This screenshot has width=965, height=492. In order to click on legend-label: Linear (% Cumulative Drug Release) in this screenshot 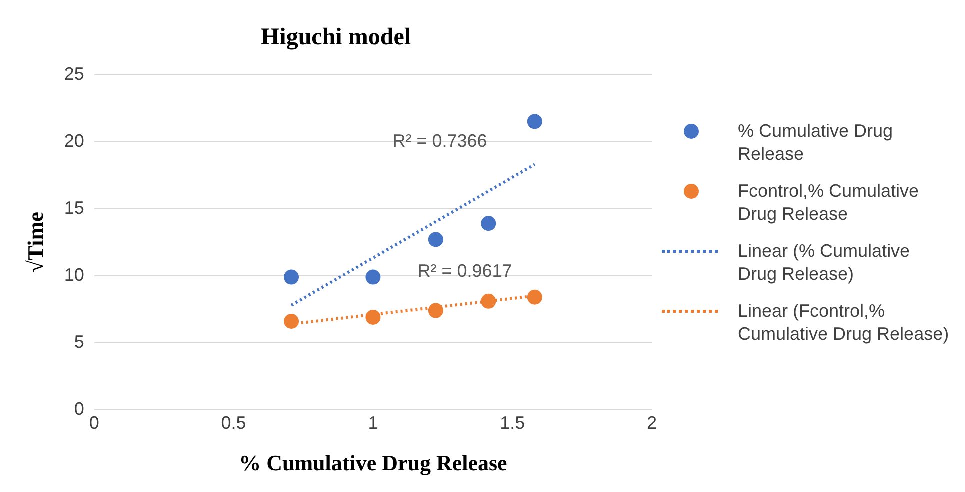, I will do `click(825, 263)`.